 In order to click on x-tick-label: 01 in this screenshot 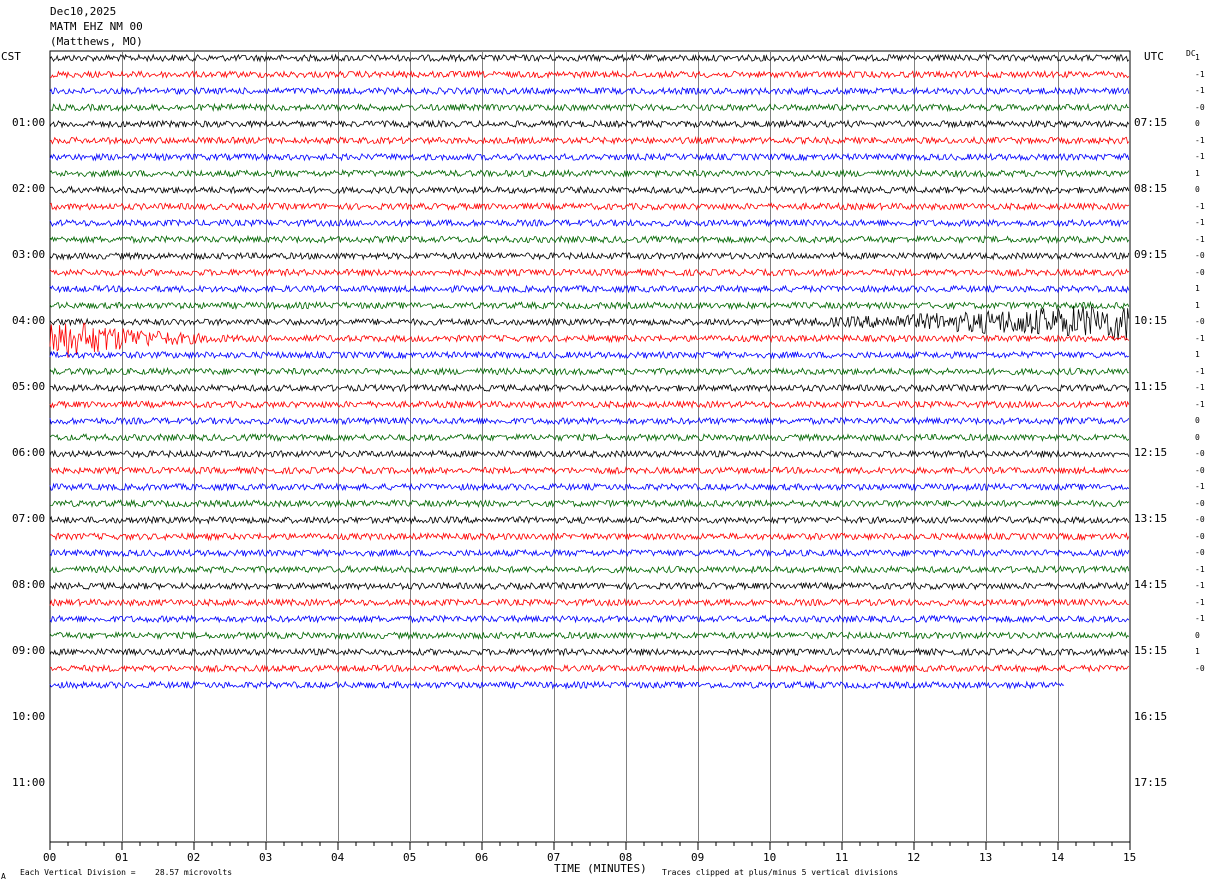, I will do `click(122, 857)`.